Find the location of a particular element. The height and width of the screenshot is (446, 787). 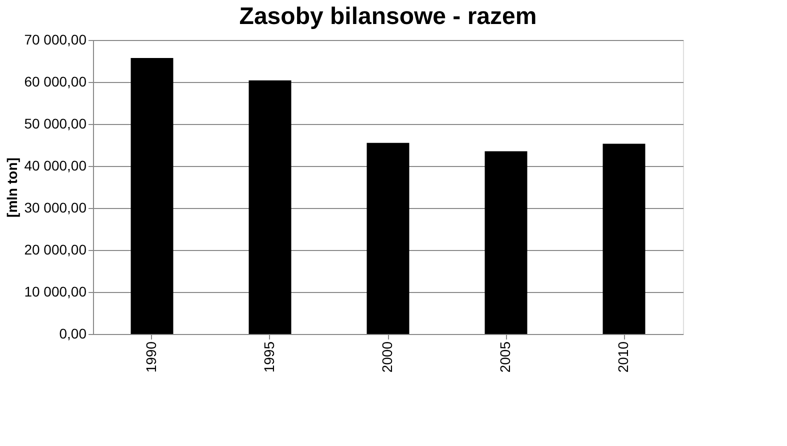

chart-title: Zasoby bilansowe - razem is located at coordinates (388, 16).